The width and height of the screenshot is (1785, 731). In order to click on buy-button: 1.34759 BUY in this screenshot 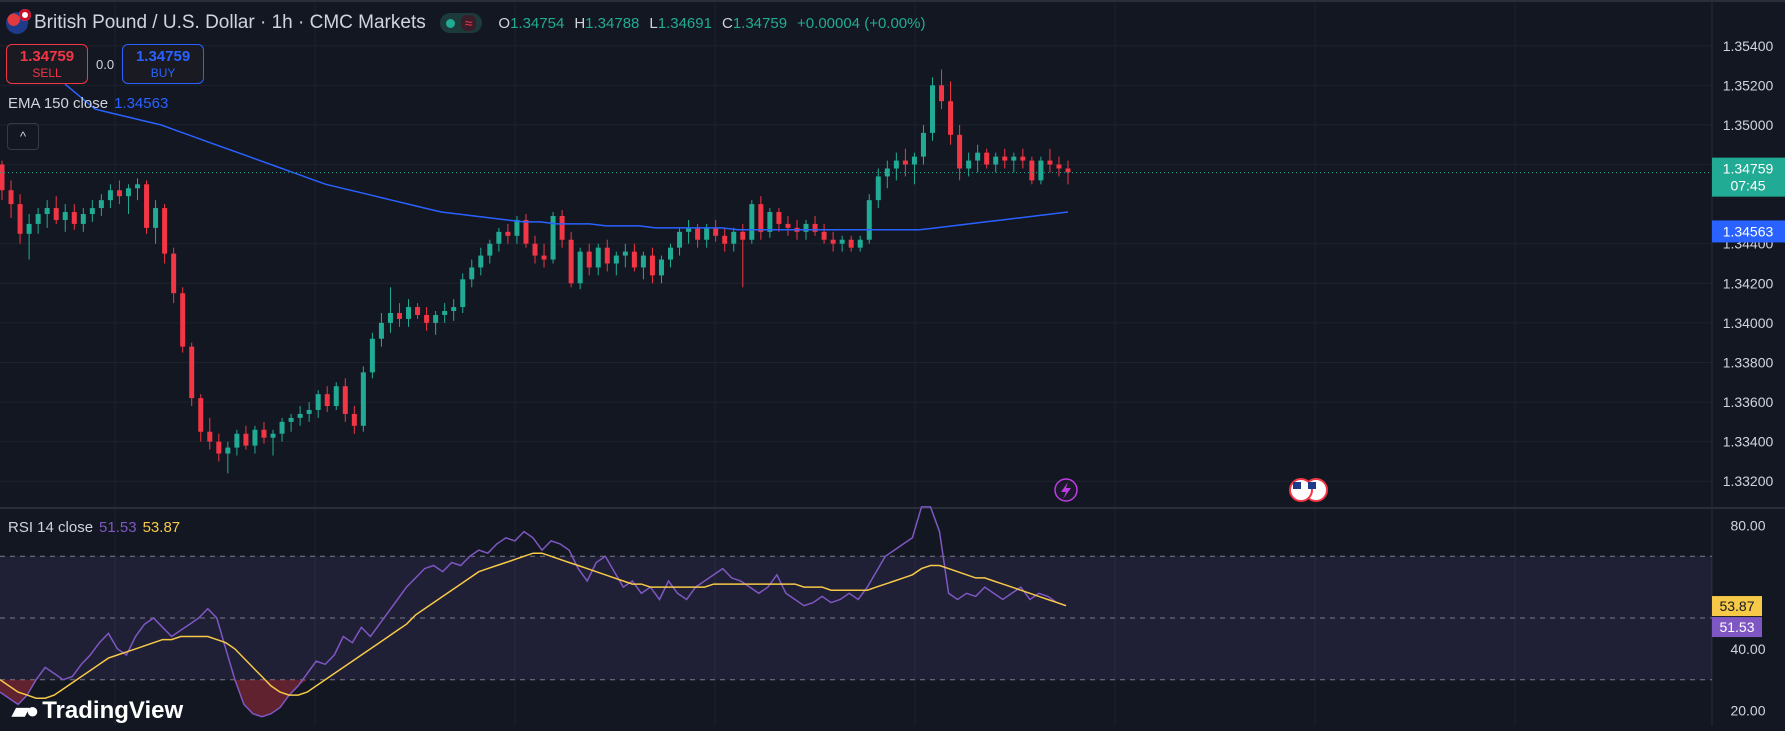, I will do `click(163, 64)`.